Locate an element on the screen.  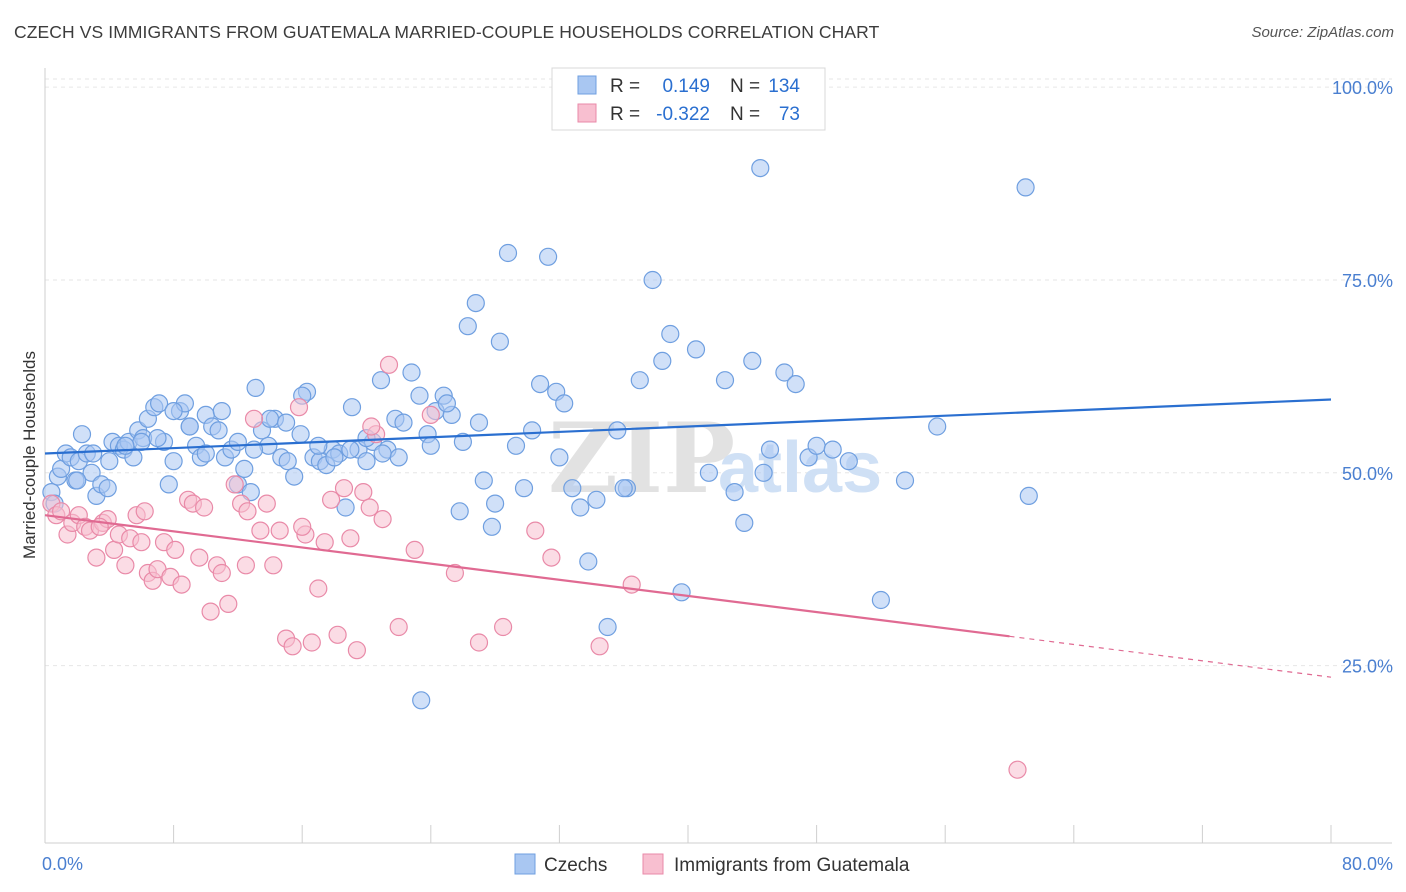
x-tick-label-0: 0.0% is located at coordinates (62, 864).